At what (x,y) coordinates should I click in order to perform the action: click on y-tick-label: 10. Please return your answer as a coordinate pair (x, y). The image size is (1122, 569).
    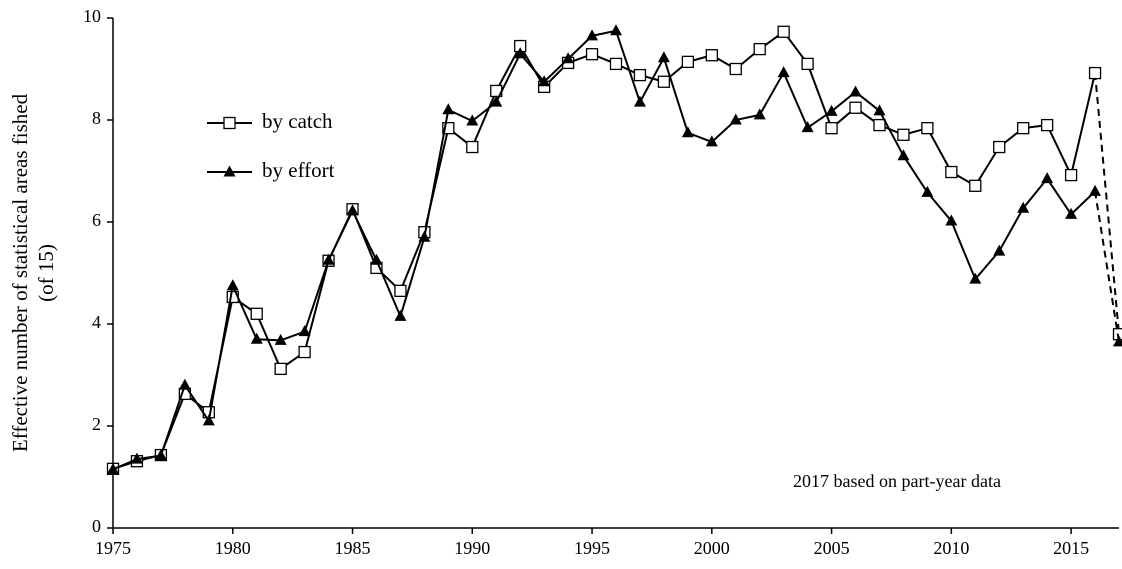
    Looking at the image, I should click on (92, 16).